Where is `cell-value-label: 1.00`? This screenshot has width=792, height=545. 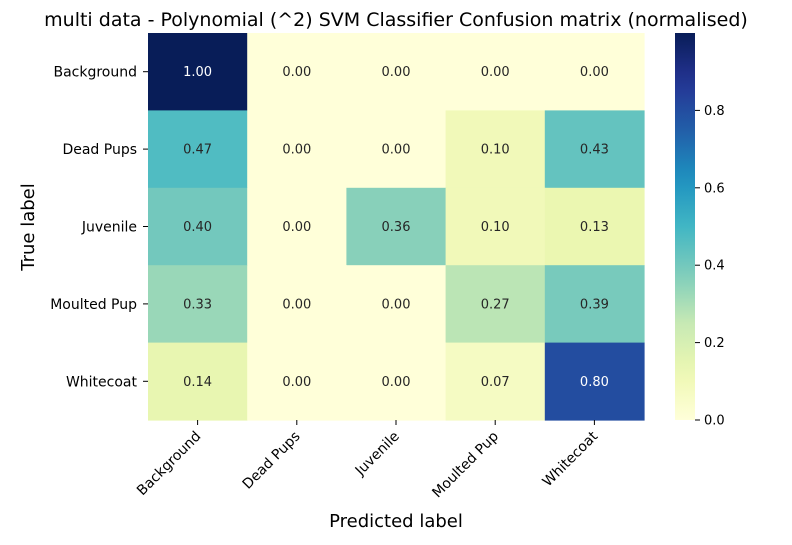 cell-value-label: 1.00 is located at coordinates (197, 72).